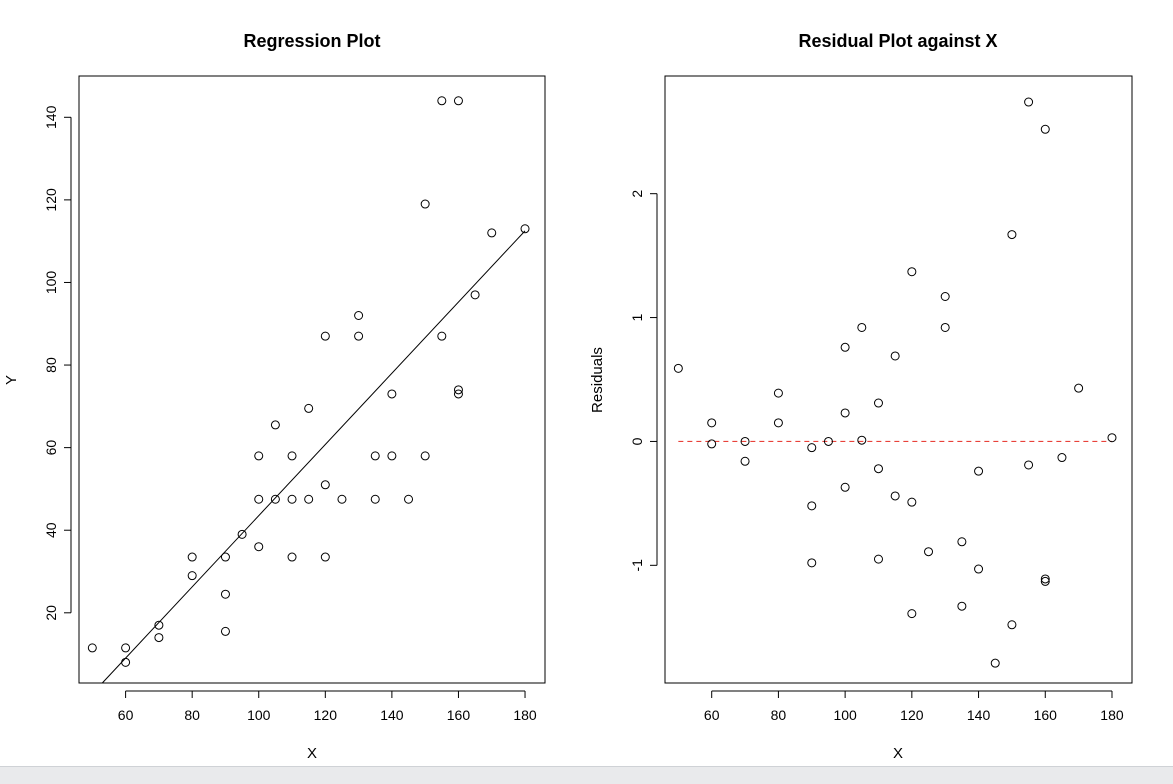 This screenshot has width=1173, height=784. What do you see at coordinates (126, 715) in the screenshot?
I see `regression-plot-x-tick-label: 60` at bounding box center [126, 715].